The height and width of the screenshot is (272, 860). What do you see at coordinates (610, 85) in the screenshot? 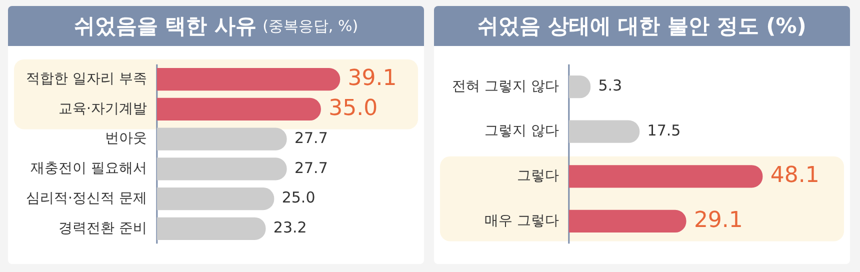
I see `data-label: 5.3` at bounding box center [610, 85].